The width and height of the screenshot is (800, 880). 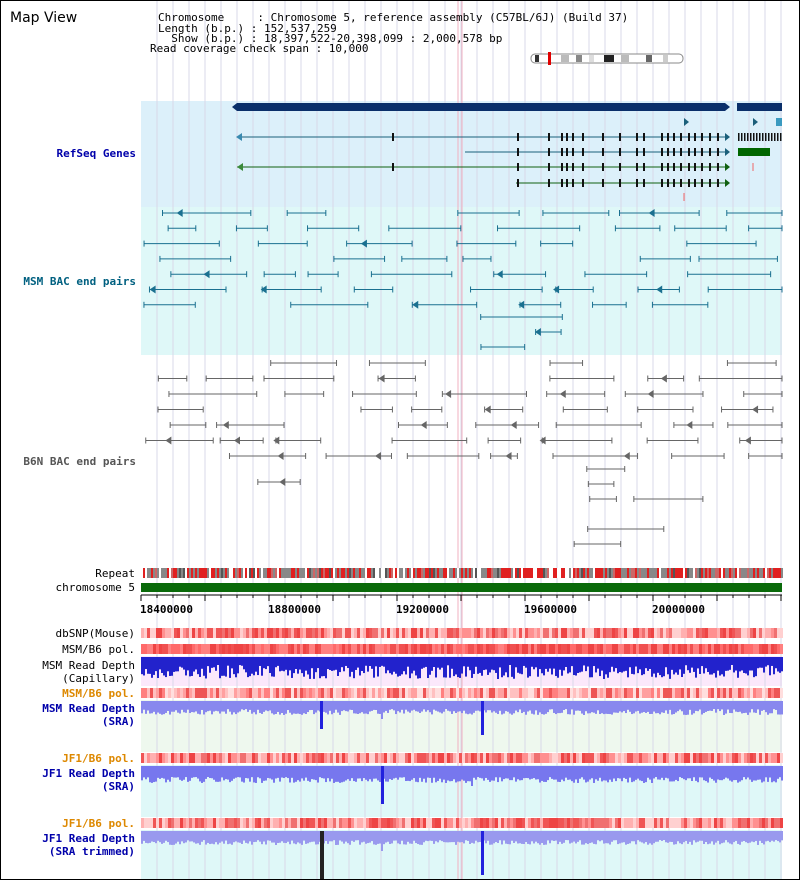 What do you see at coordinates (747, 440) in the screenshot?
I see `bac-end-arrow` at bounding box center [747, 440].